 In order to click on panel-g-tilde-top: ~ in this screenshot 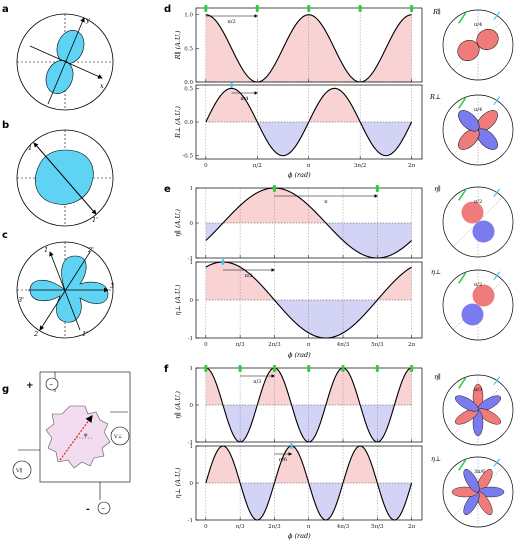, I will do `click(51, 385)`.